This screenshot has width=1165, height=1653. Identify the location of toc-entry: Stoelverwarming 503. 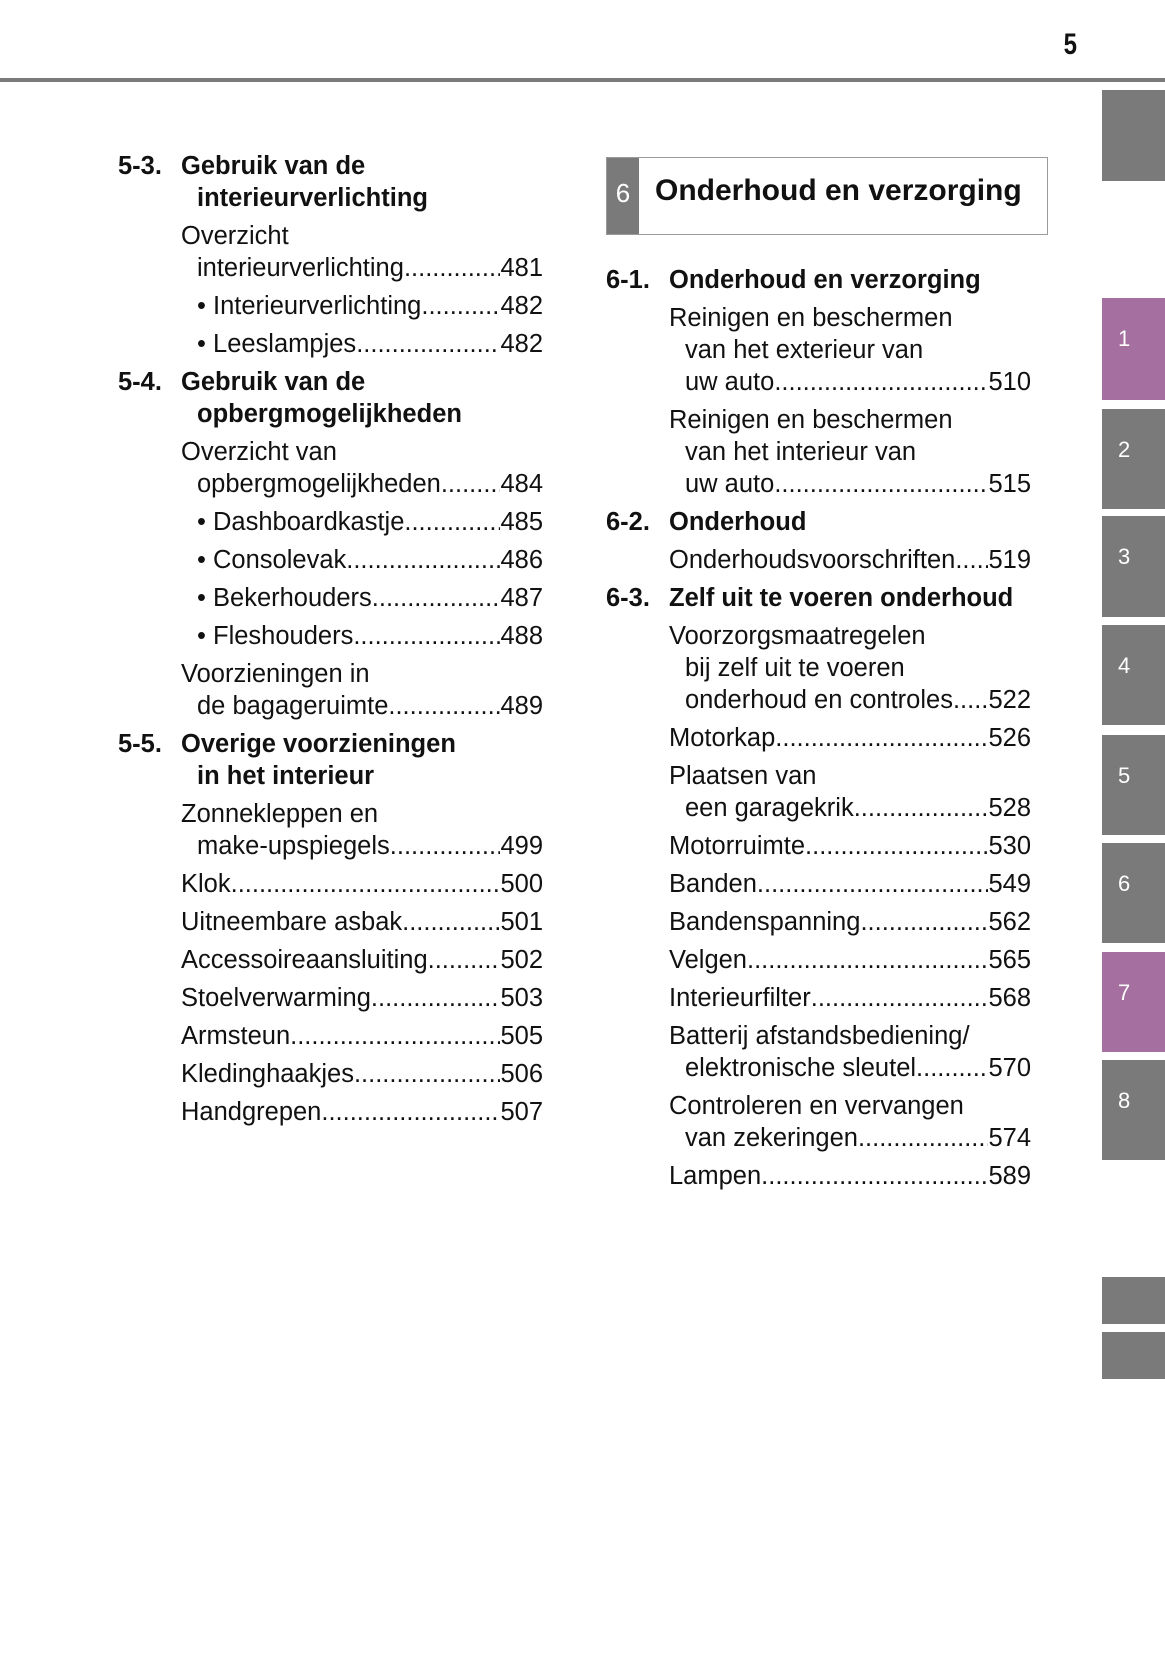
(330, 998).